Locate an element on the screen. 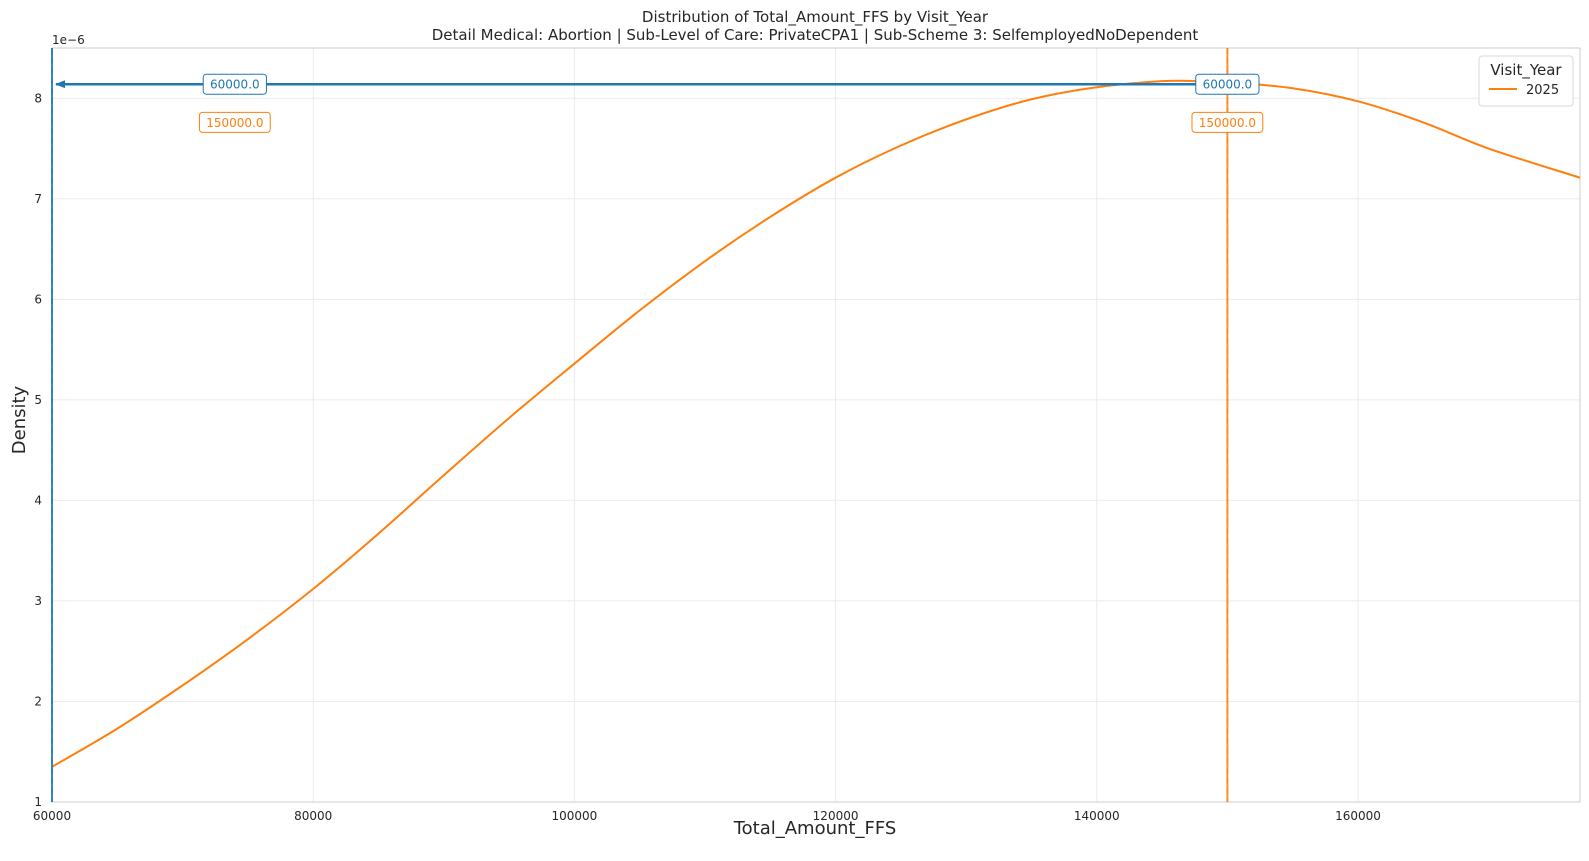 The image size is (1589, 861). legend-box is located at coordinates (1526, 81).